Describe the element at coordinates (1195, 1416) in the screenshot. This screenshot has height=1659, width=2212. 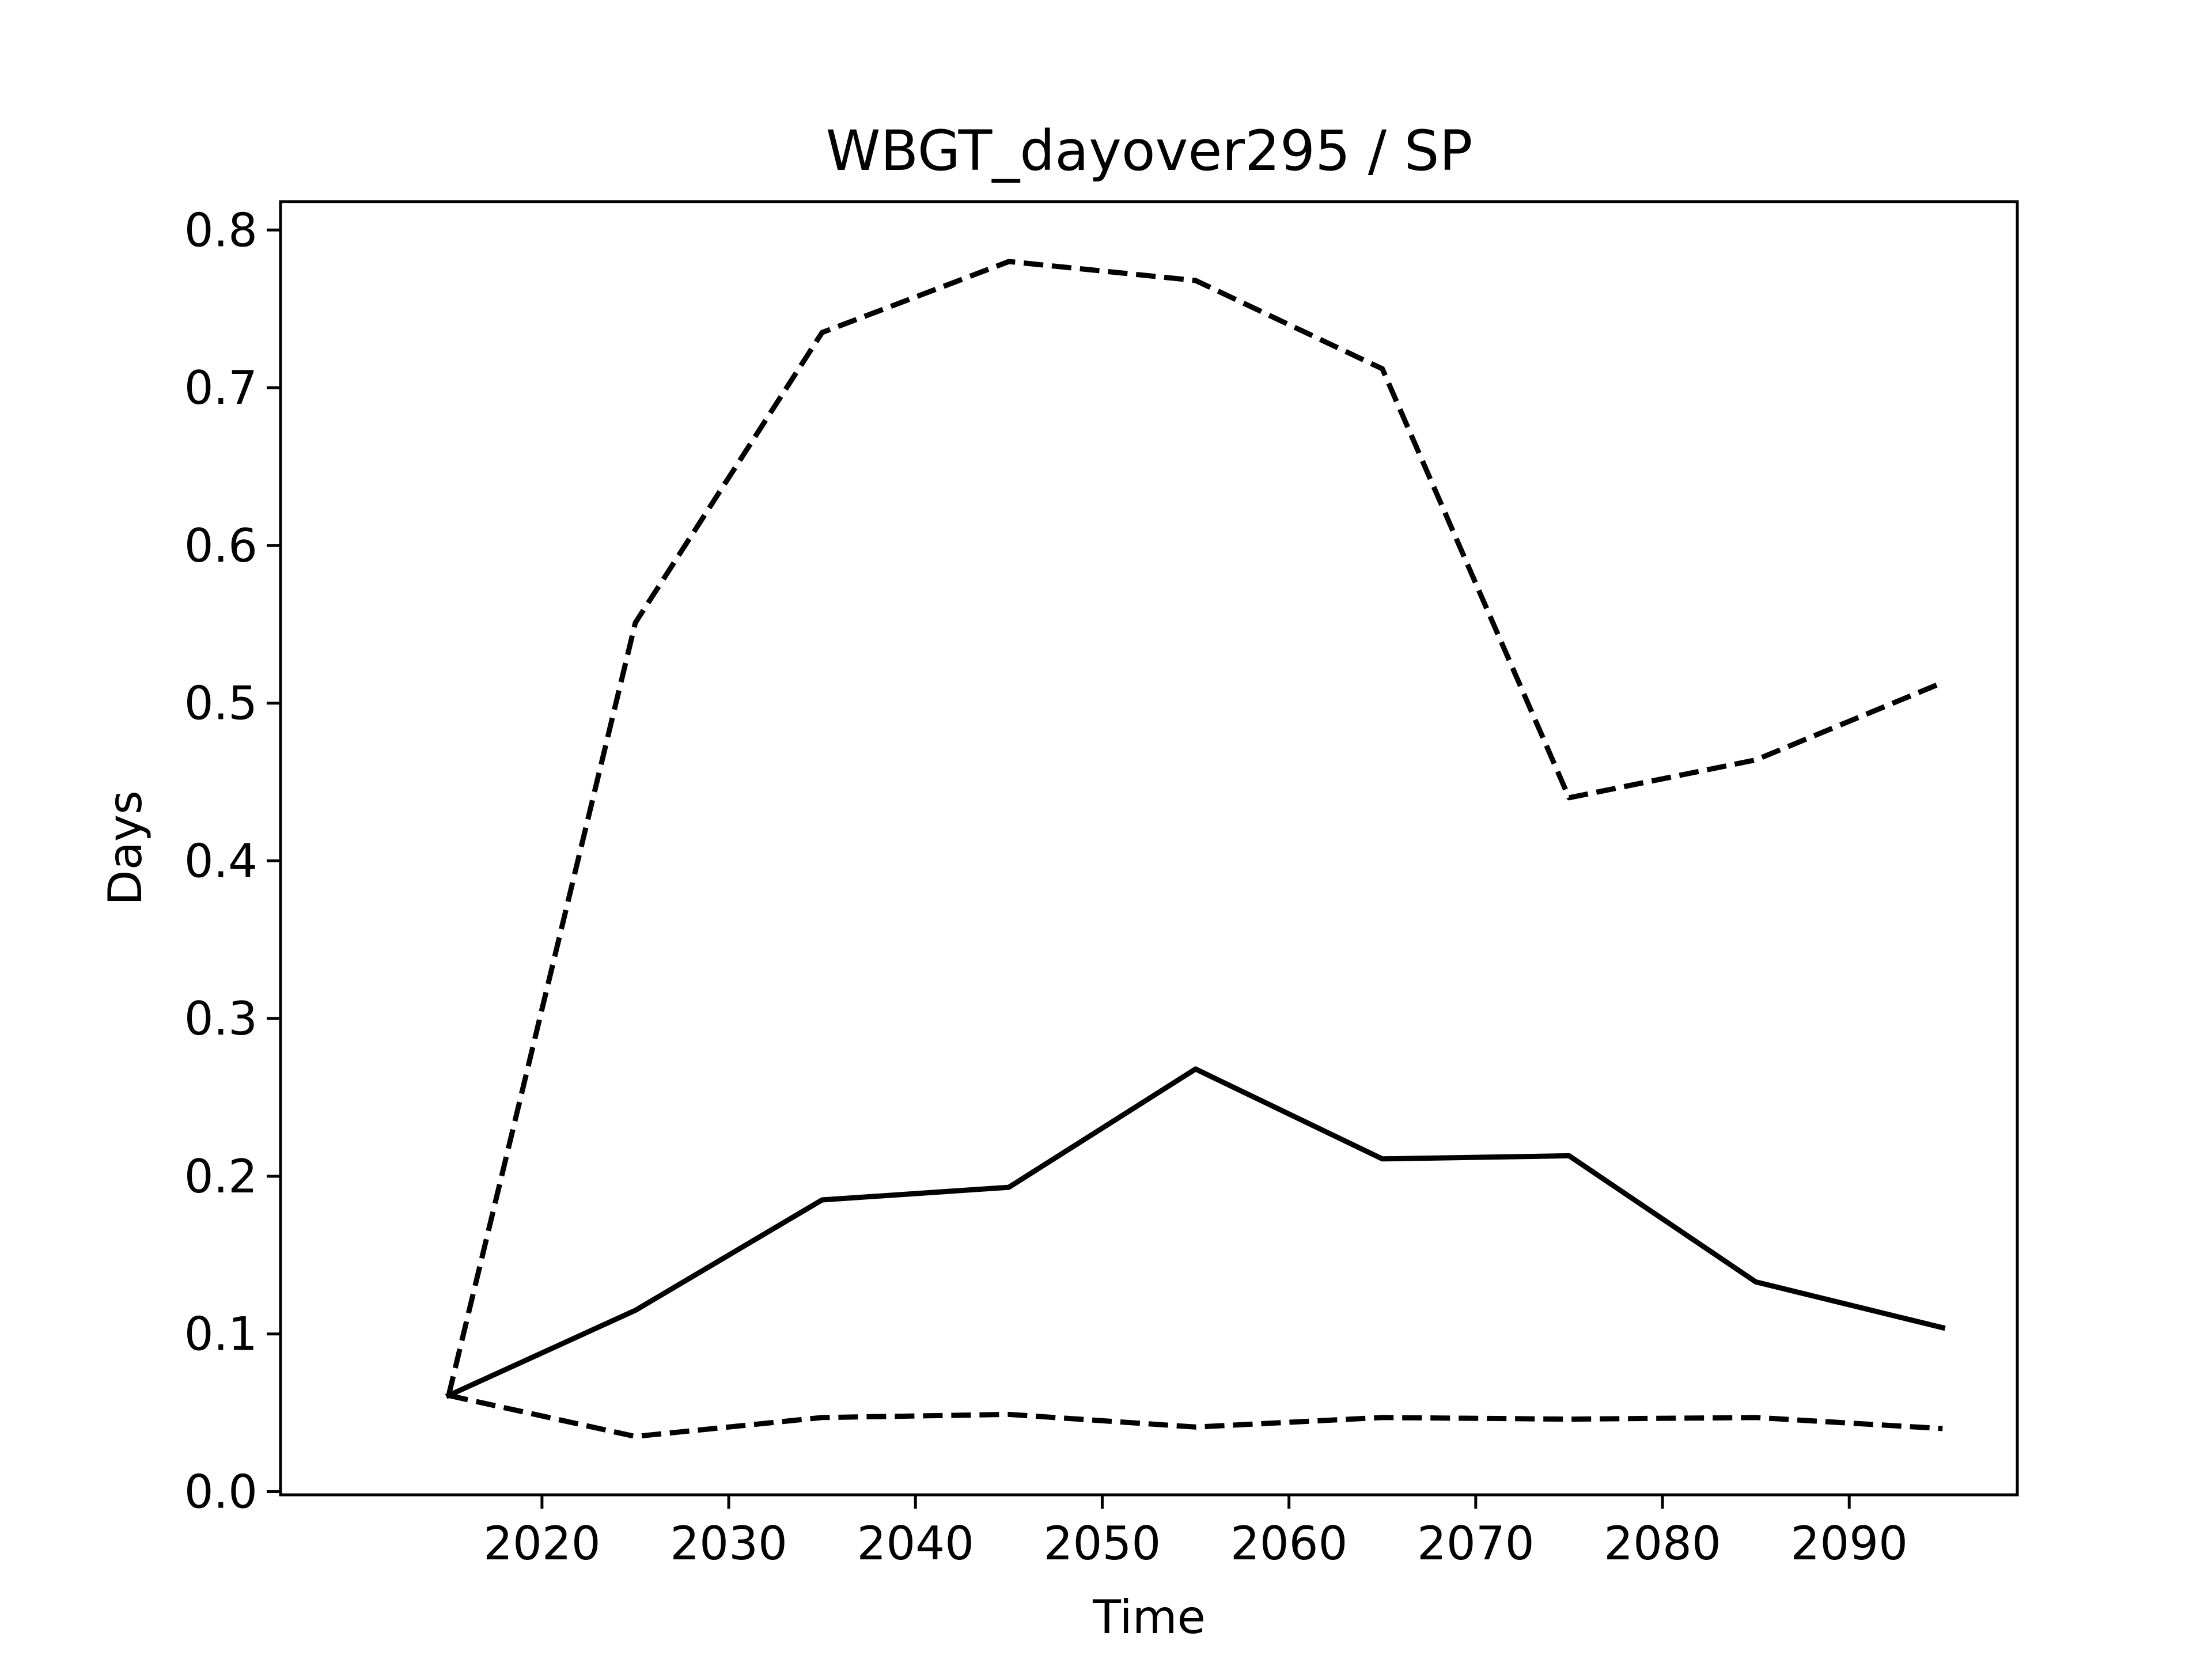
I see `series-lower-dashed-line` at that location.